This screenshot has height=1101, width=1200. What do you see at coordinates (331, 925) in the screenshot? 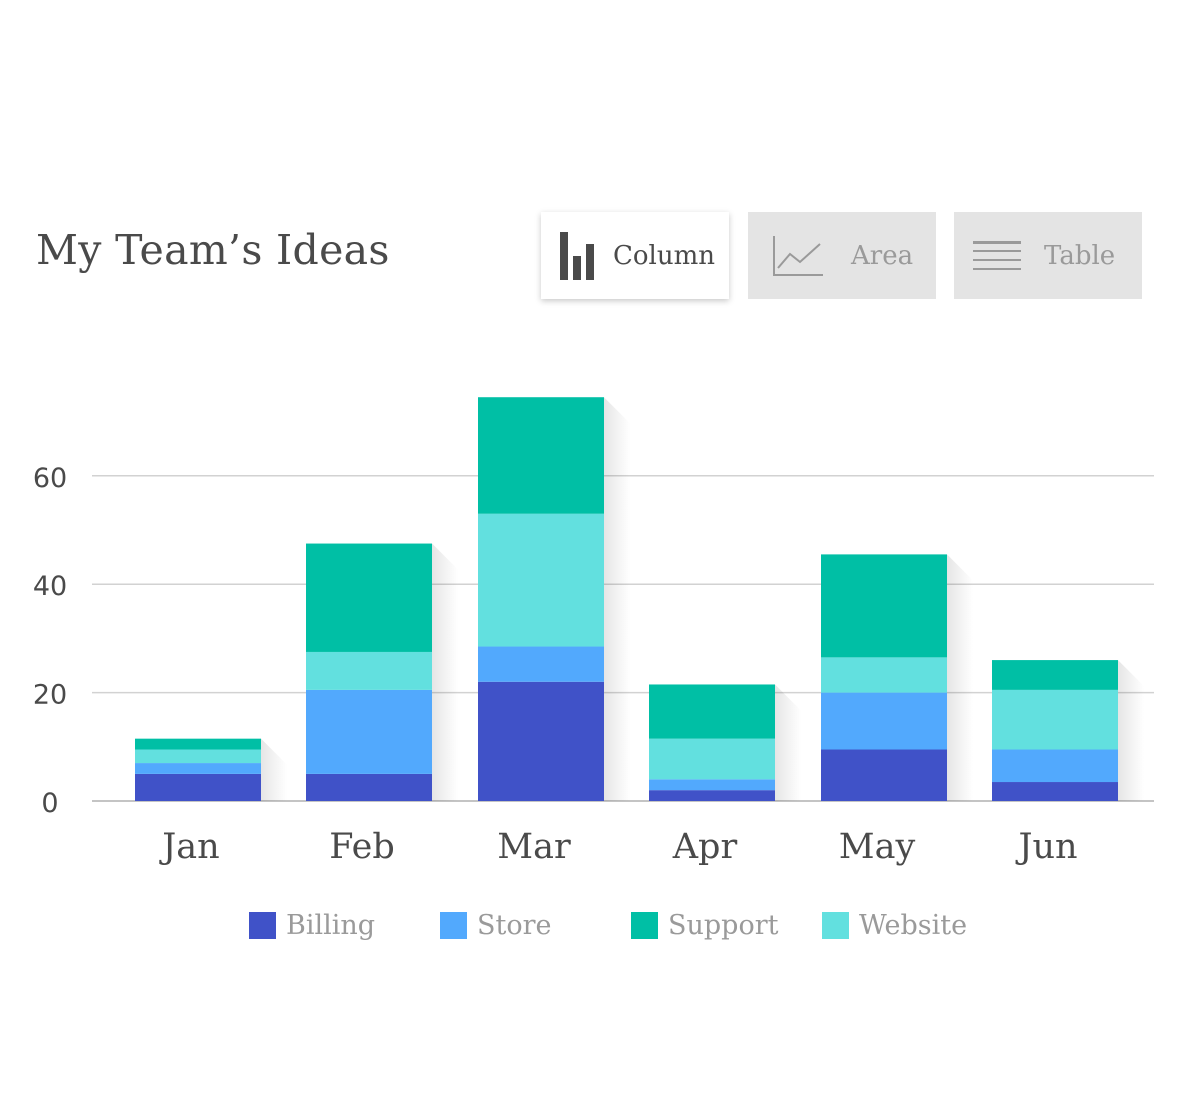
I see `legend-label-billing: Billing` at bounding box center [331, 925].